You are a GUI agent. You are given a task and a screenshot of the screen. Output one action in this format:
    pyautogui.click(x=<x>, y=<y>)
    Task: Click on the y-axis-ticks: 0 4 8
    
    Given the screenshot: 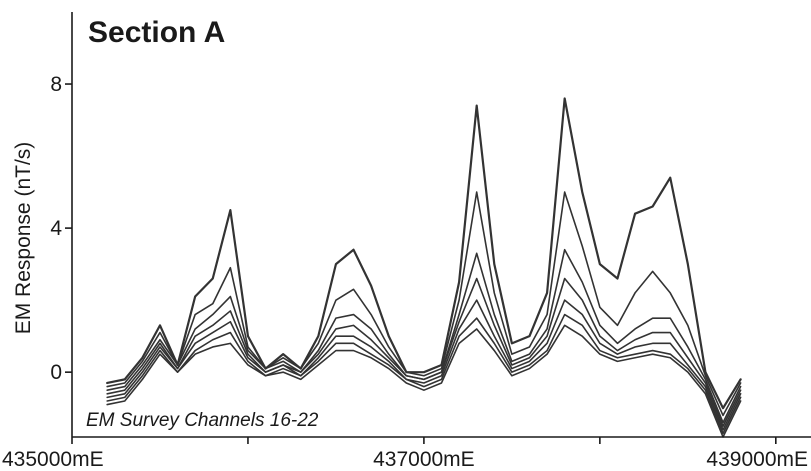 What is the action you would take?
    pyautogui.click(x=61, y=228)
    